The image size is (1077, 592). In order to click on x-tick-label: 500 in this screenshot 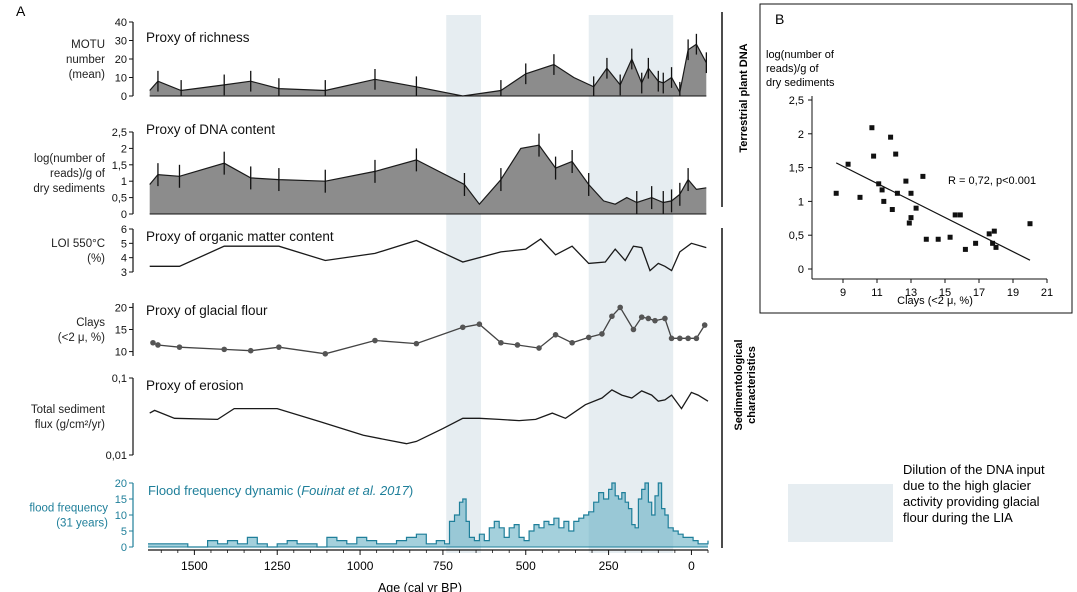, I will do `click(526, 566)`.